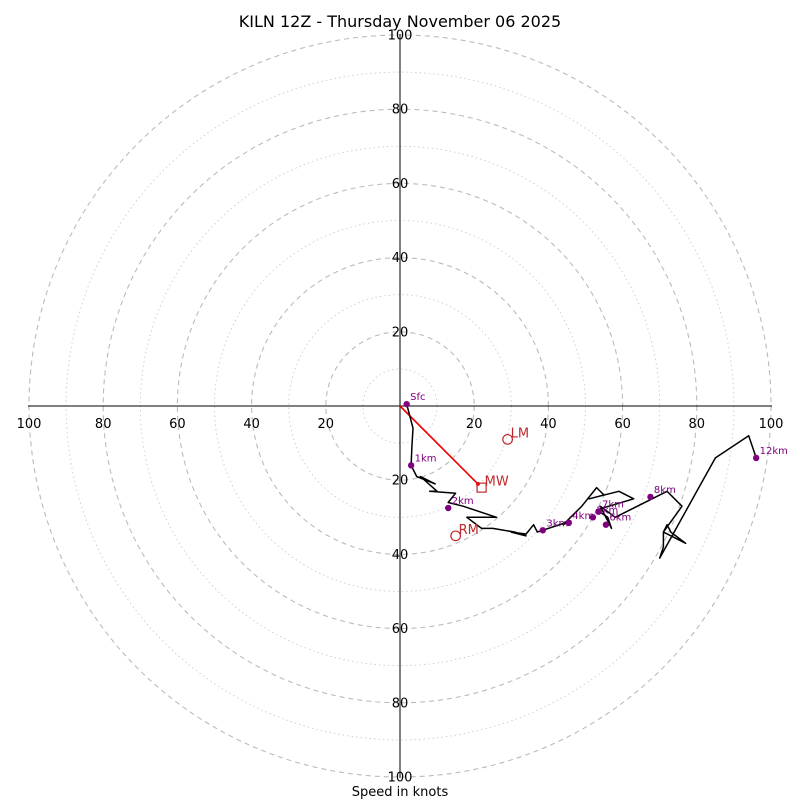 The width and height of the screenshot is (800, 800). Describe the element at coordinates (774, 451) in the screenshot. I see `height-label-12km: 12km` at that location.